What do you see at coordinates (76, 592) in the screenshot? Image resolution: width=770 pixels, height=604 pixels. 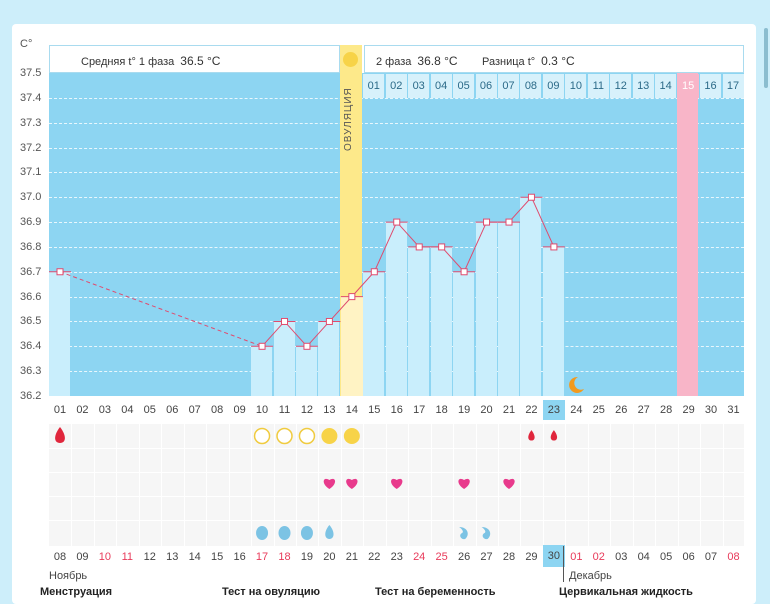 I see `section-menstruation: Менструация` at bounding box center [76, 592].